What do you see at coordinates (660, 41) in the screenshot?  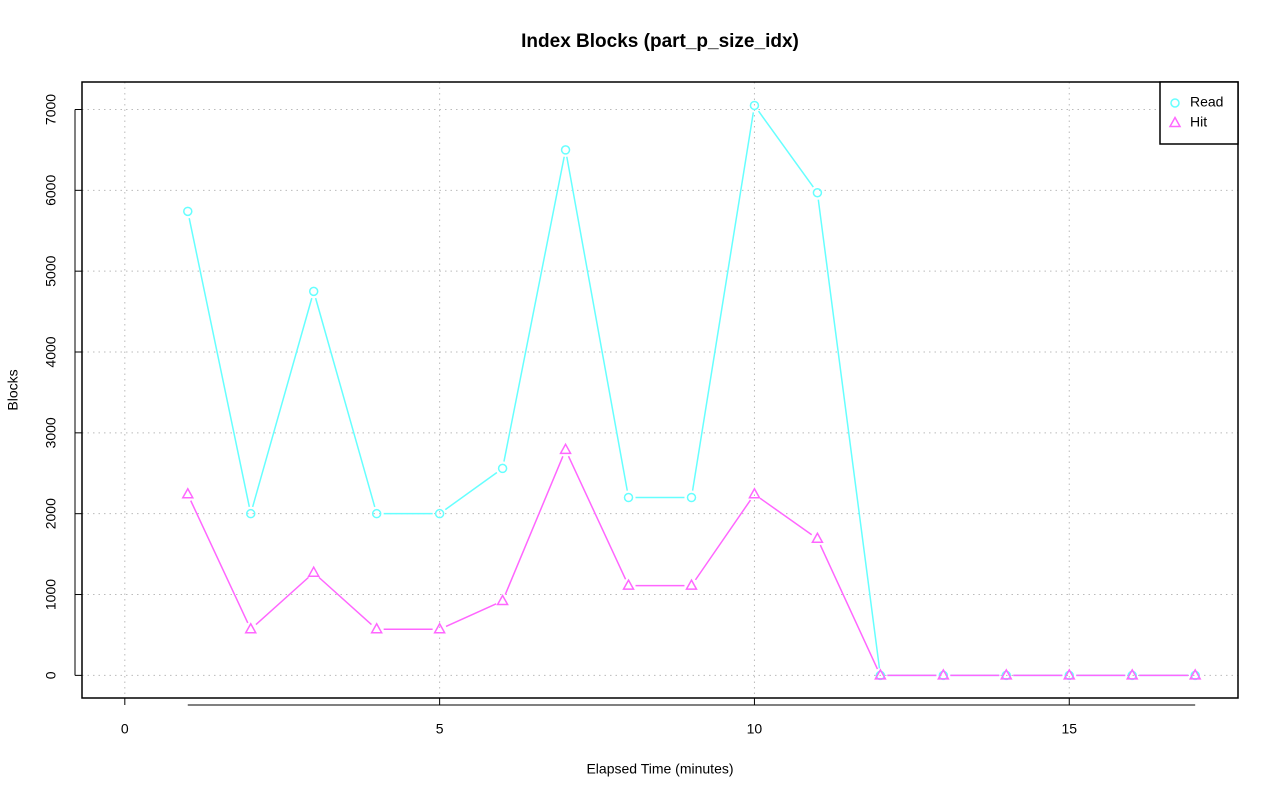 I see `chart-title: Index Blocks (part_p_size_idx)` at bounding box center [660, 41].